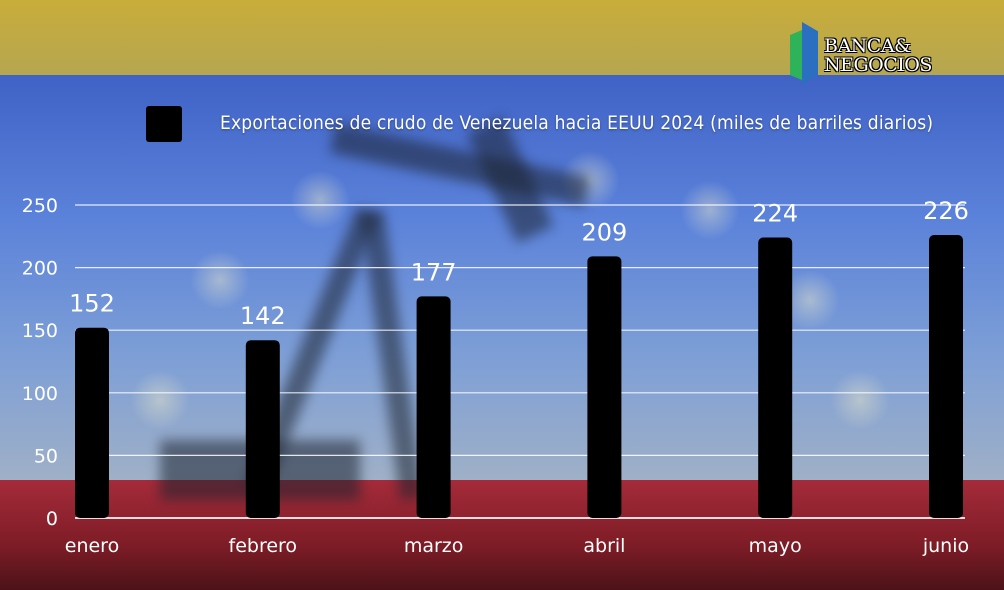  What do you see at coordinates (878, 65) in the screenshot?
I see `logo-line-2: NEGOCIOS` at bounding box center [878, 65].